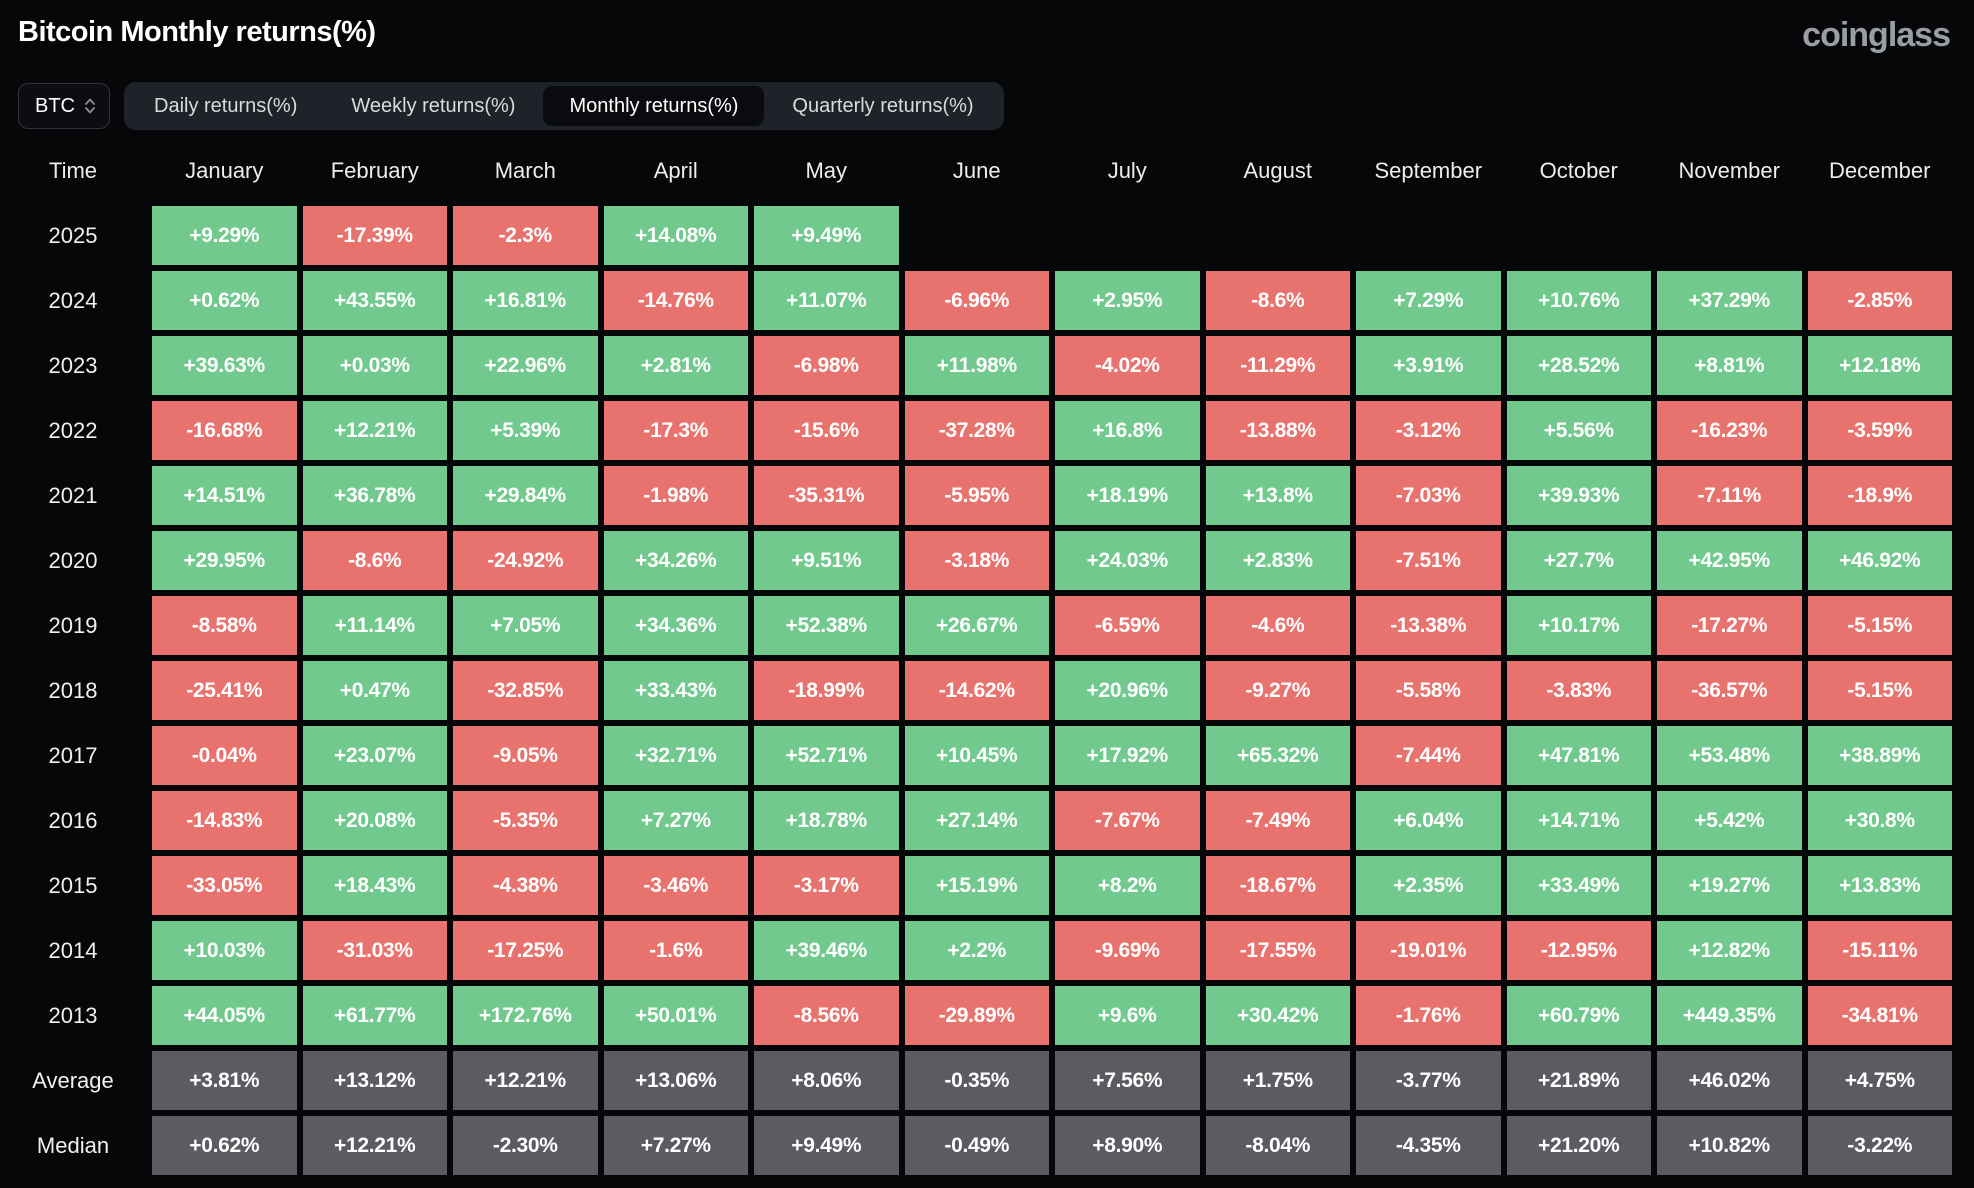  Describe the element at coordinates (1428, 950) in the screenshot. I see `return-cell: -19.01%` at that location.